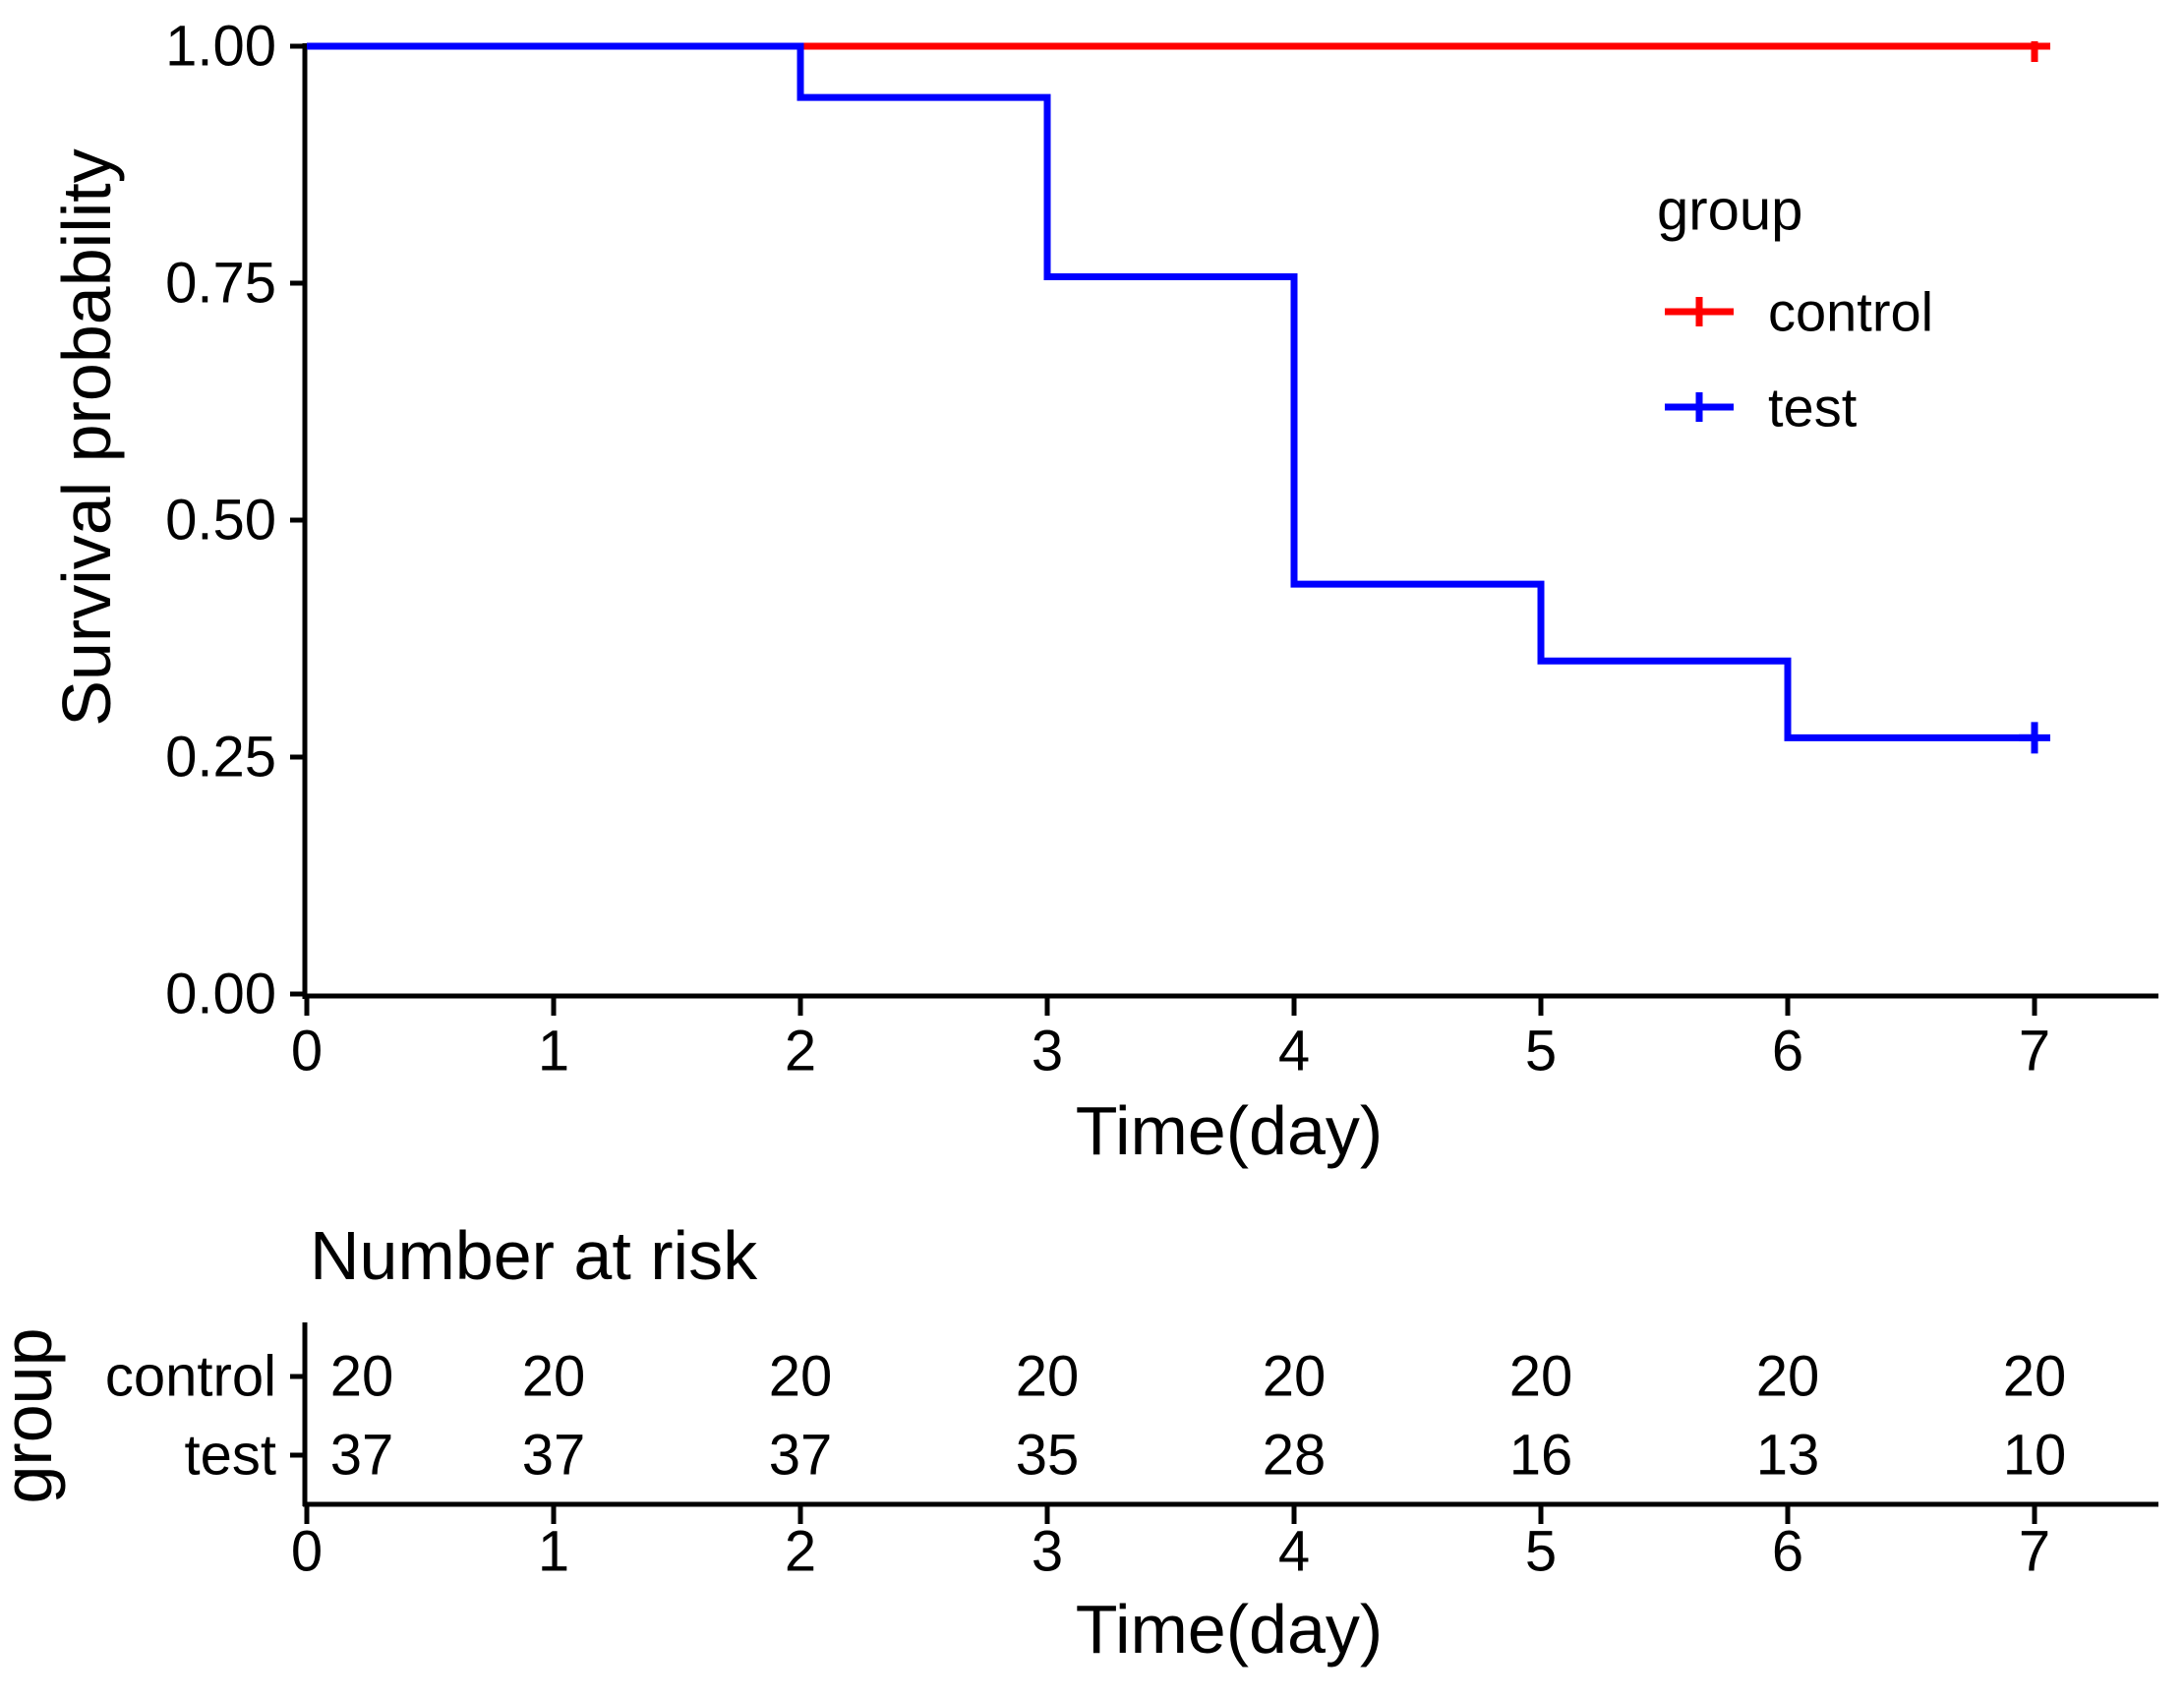 Image resolution: width=2184 pixels, height=1698 pixels. What do you see at coordinates (190, 1377) in the screenshot?
I see `risk-row-label-control: control` at bounding box center [190, 1377].